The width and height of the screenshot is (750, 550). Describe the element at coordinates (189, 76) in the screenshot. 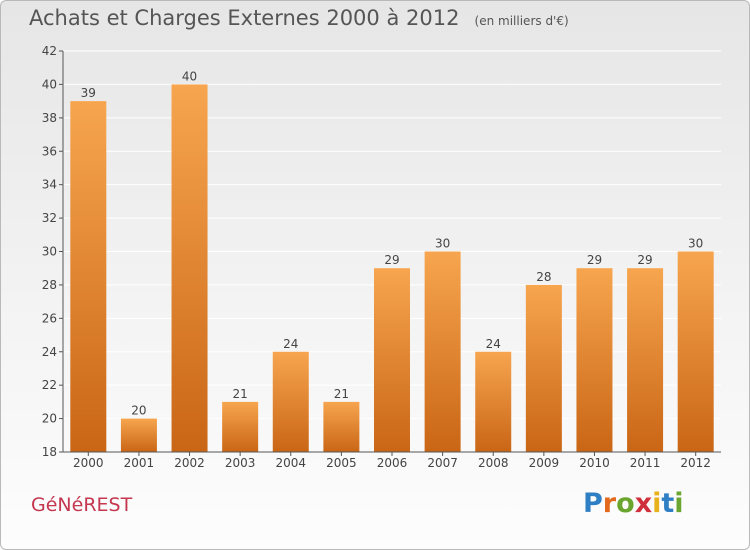

I see `bar-value-label: 40` at that location.